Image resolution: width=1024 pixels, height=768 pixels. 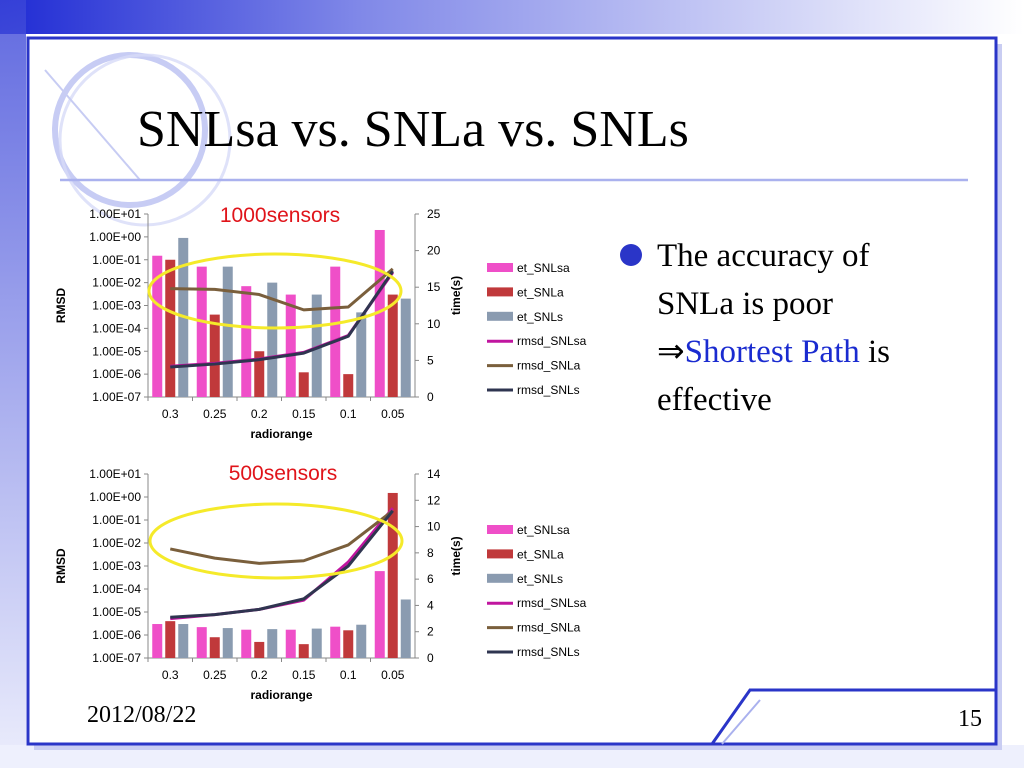 I want to click on y2-tick-label: 25, so click(x=434, y=214).